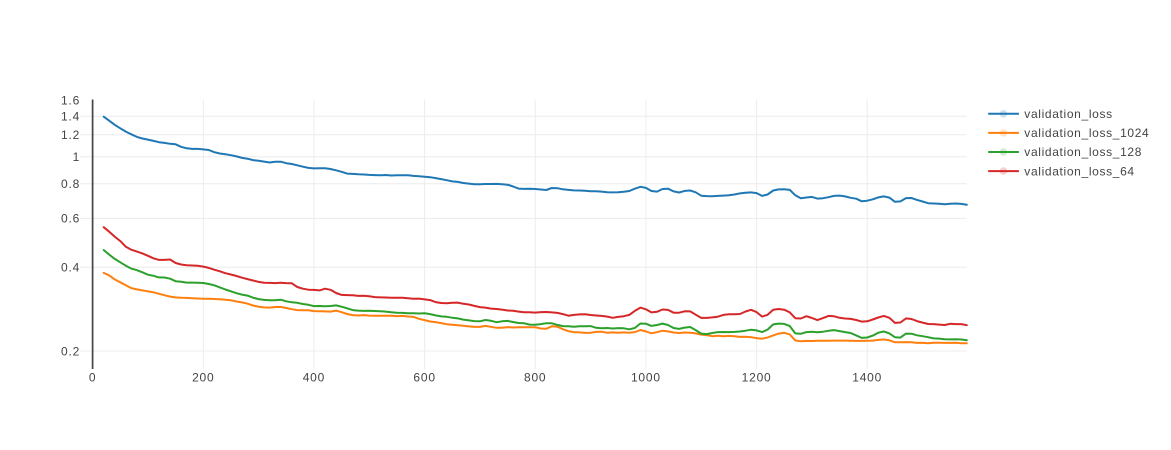  Describe the element at coordinates (92, 377) in the screenshot. I see `svg-text: 0` at that location.